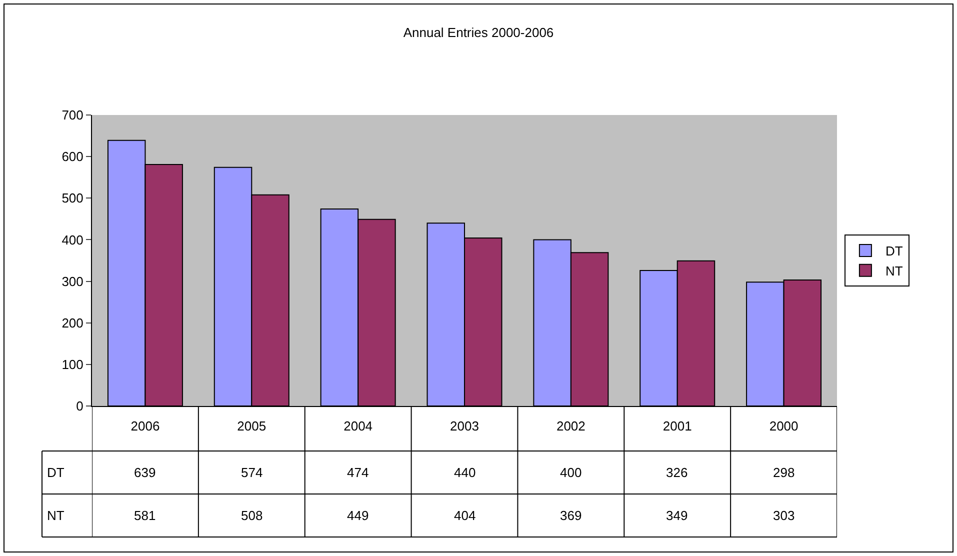 This screenshot has width=957, height=556. What do you see at coordinates (894, 251) in the screenshot?
I see `legend-label: DT` at bounding box center [894, 251].